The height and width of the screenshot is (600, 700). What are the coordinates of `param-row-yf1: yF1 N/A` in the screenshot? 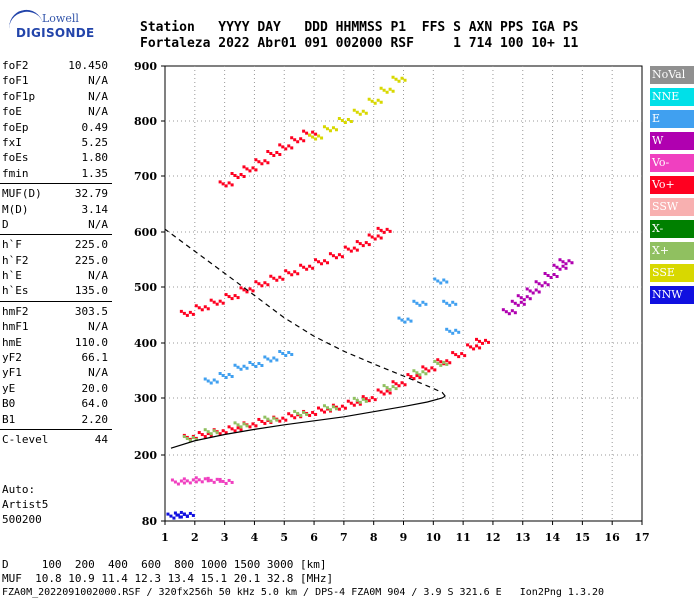 It's located at (56, 372).